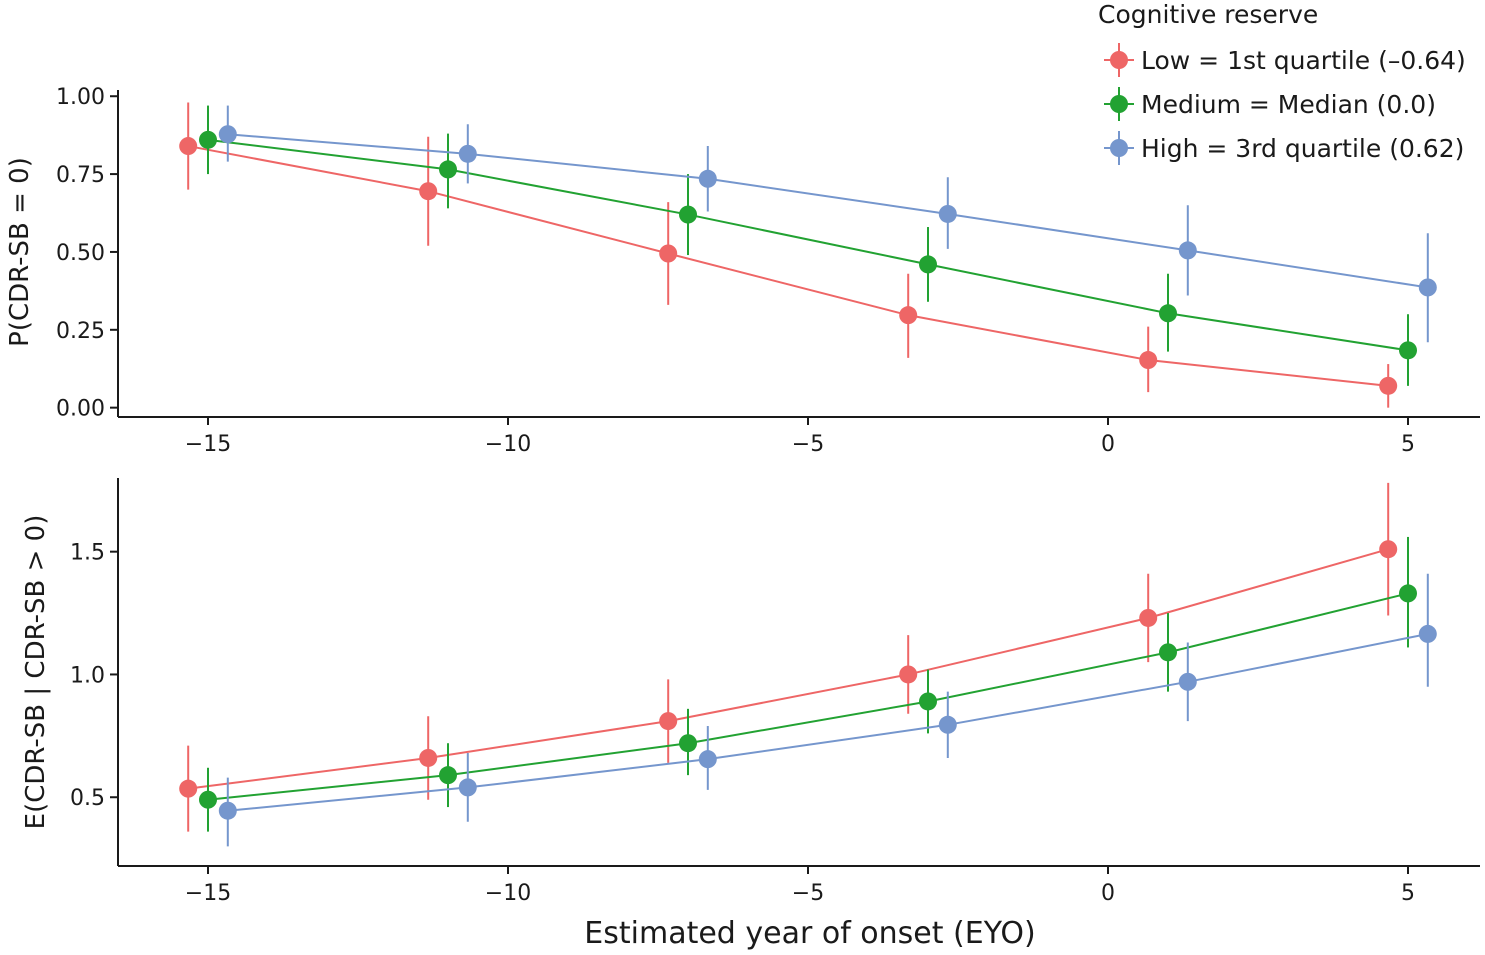  What do you see at coordinates (827, 211) in the screenshot?
I see `series-line` at bounding box center [827, 211].